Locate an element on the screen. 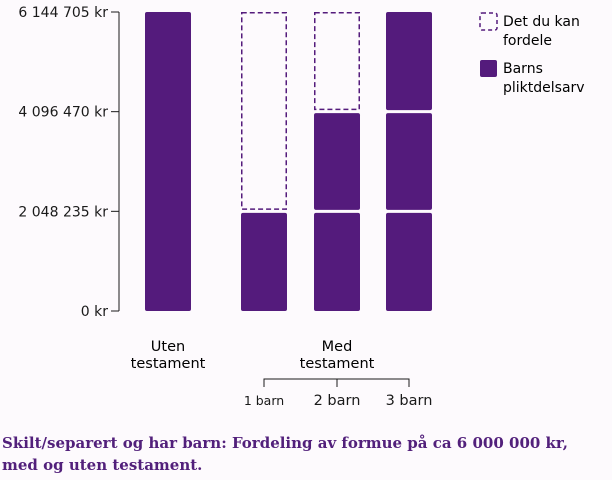 Image resolution: width=612 pixels, height=480 pixels. x-tick-label: 1 barn is located at coordinates (264, 400).